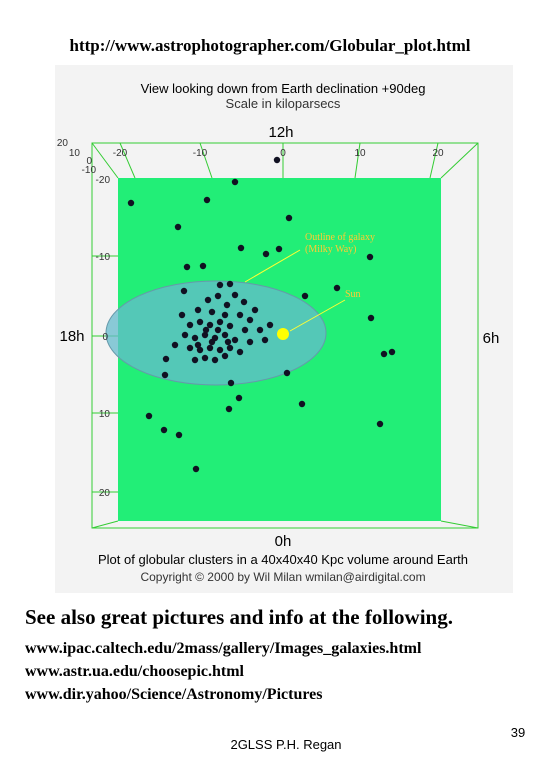 The width and height of the screenshot is (540, 780). Describe the element at coordinates (360, 153) in the screenshot. I see `top-axis-label: 10` at that location.